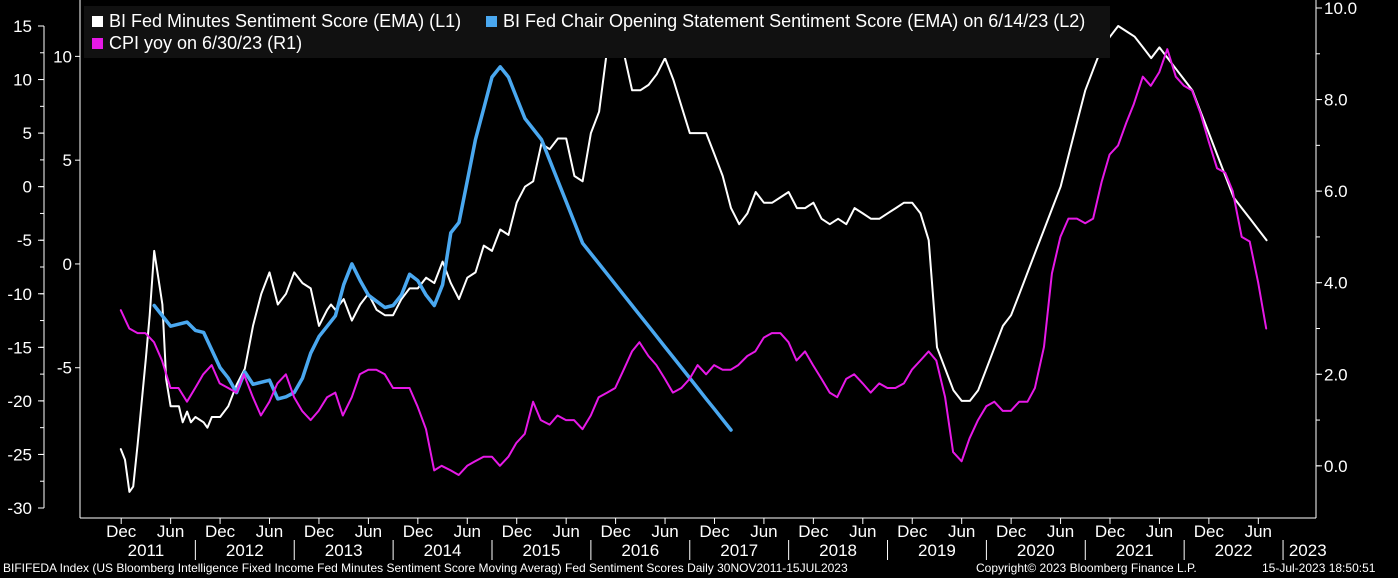  Describe the element at coordinates (937, 550) in the screenshot. I see `x-tick-label-year: 2019` at that location.